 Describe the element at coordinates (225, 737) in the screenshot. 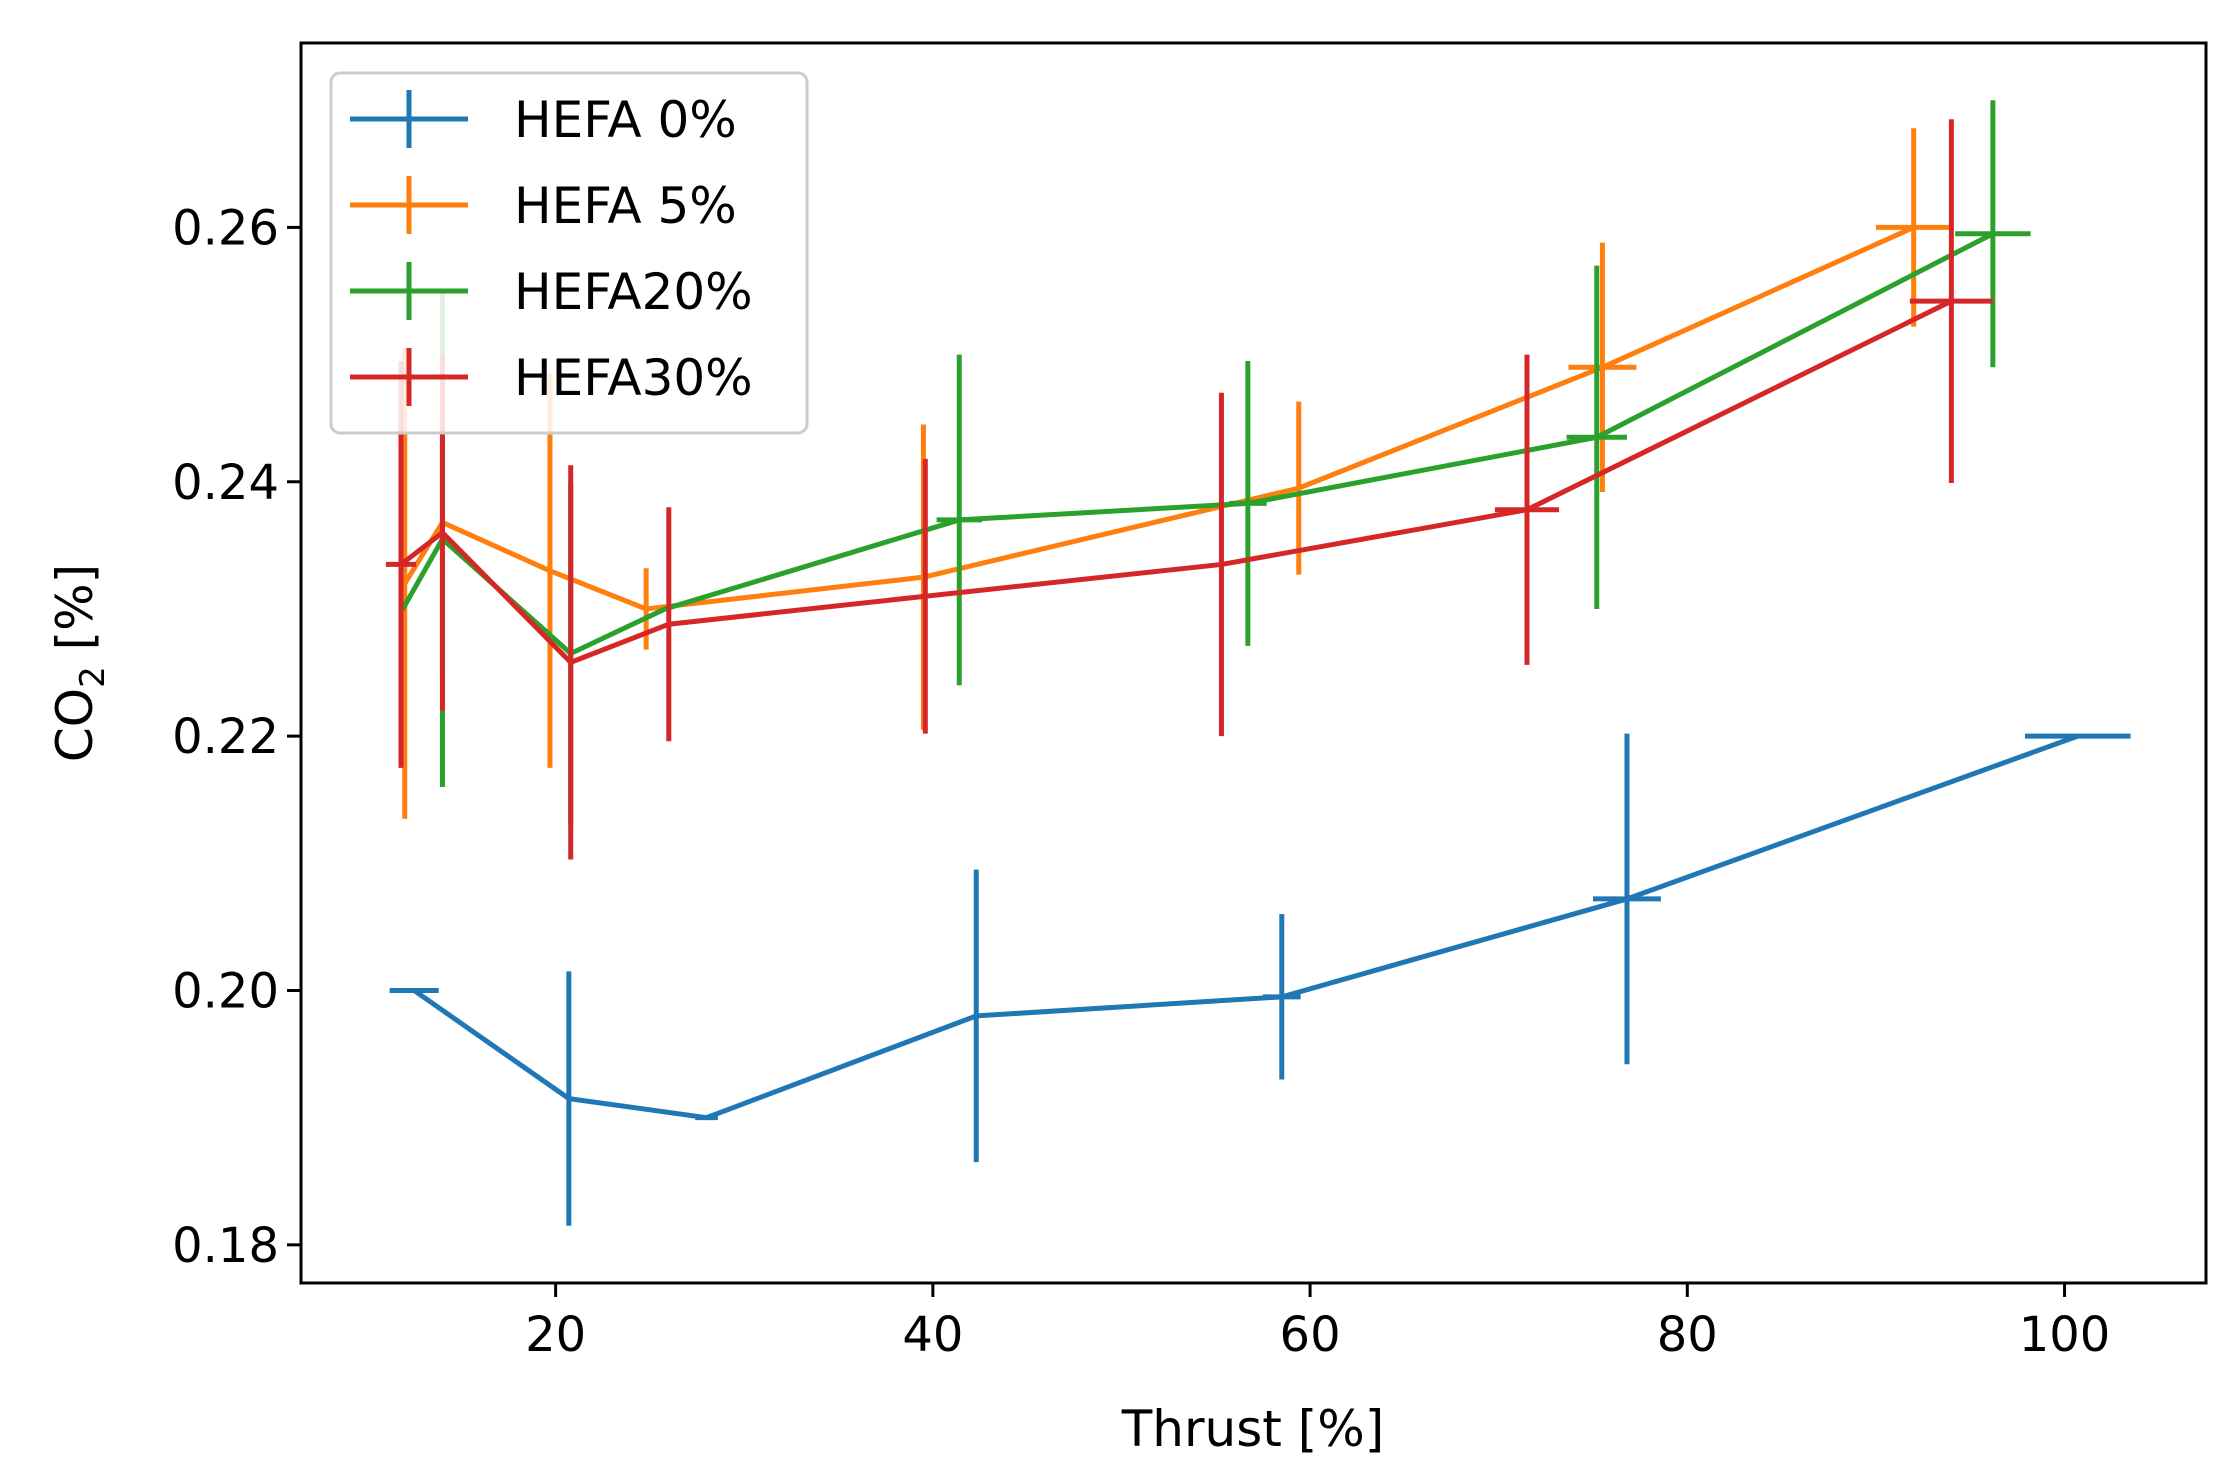

I see `y-tick-label: 0.22` at that location.